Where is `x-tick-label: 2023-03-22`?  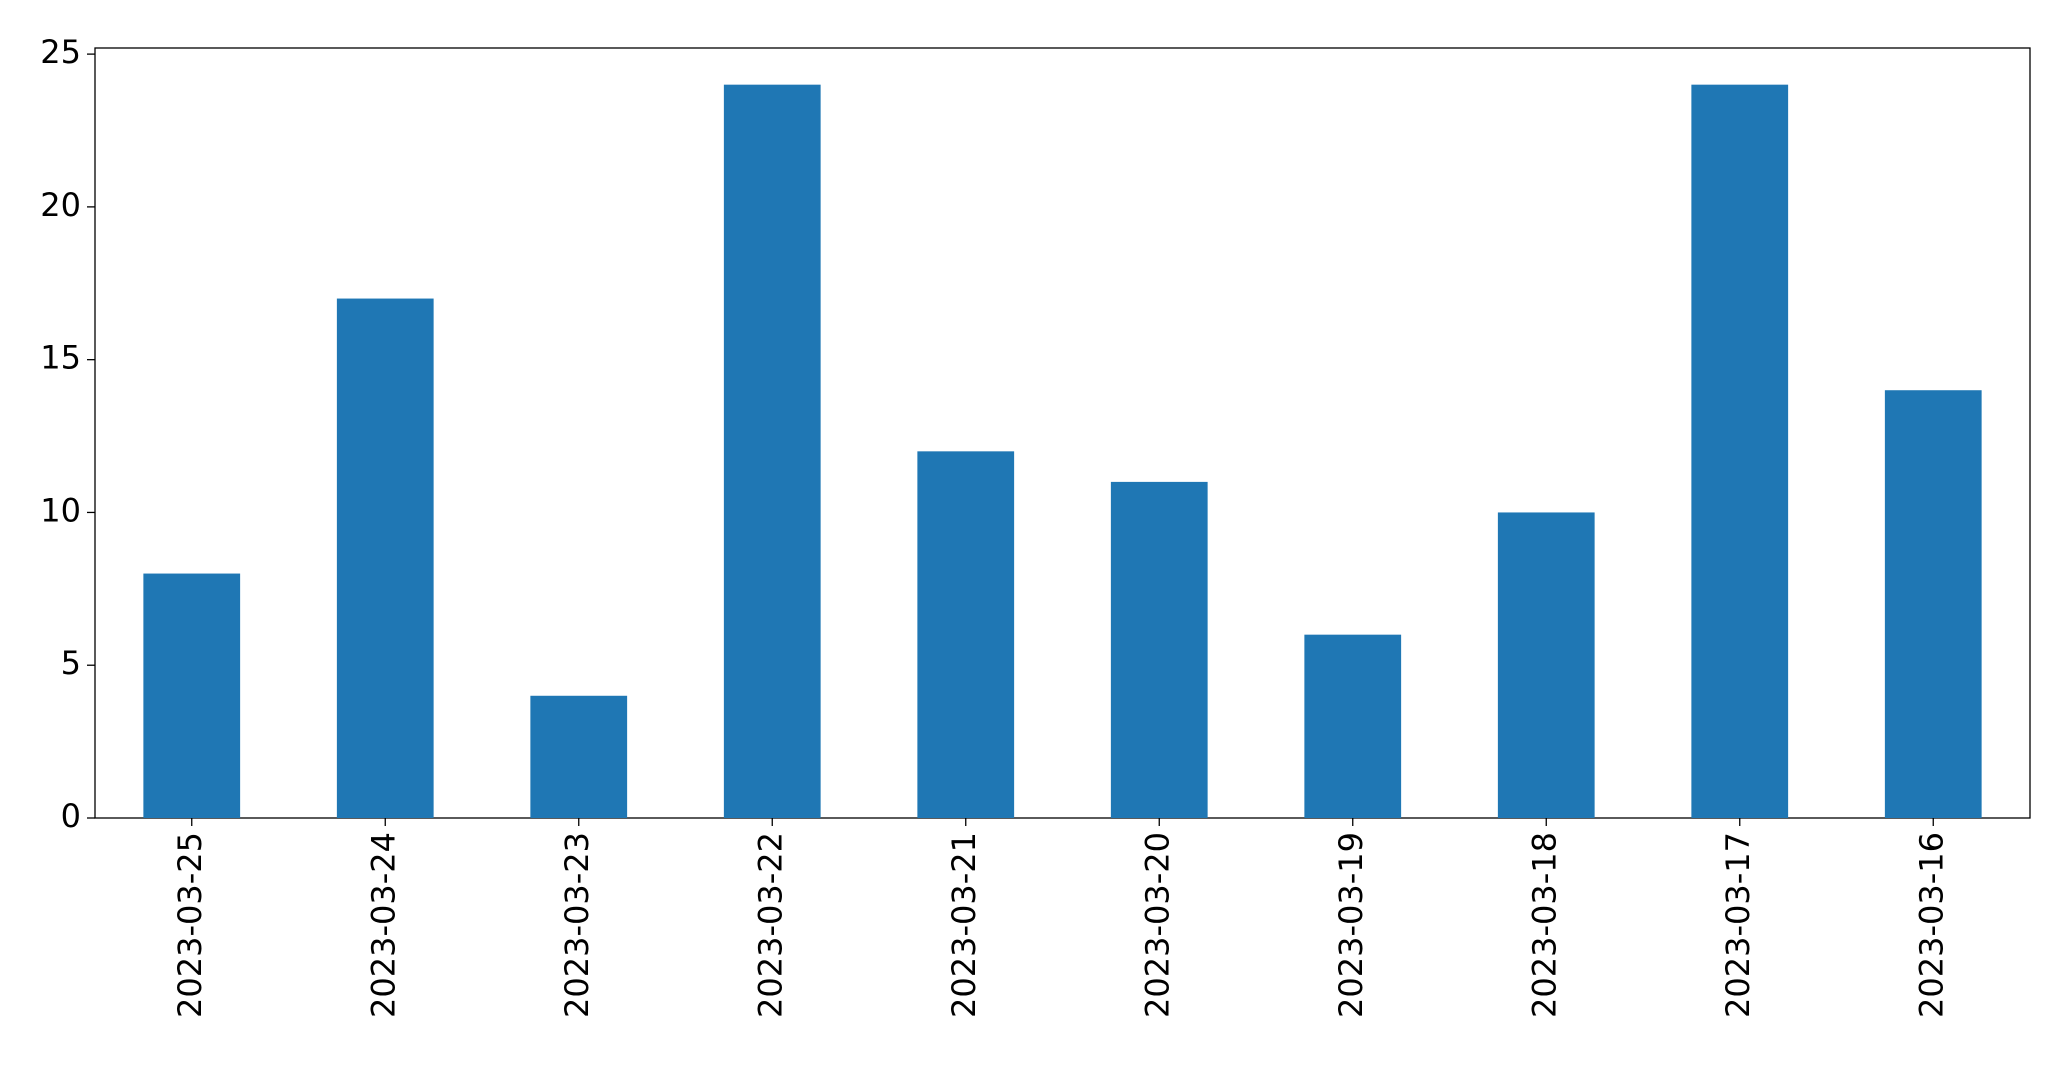 x-tick-label: 2023-03-22 is located at coordinates (770, 925).